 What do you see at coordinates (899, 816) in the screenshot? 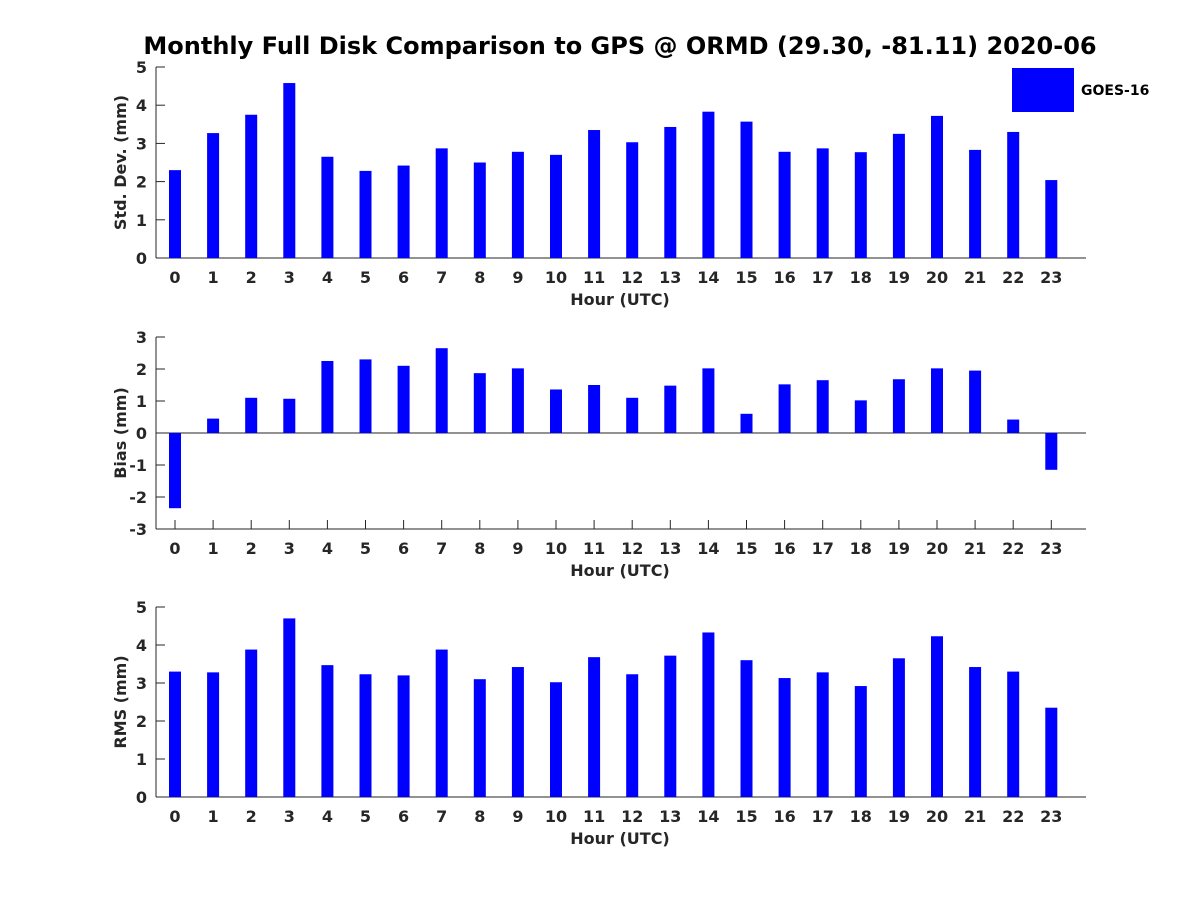
I see `rms-xtick-label: 19` at bounding box center [899, 816].